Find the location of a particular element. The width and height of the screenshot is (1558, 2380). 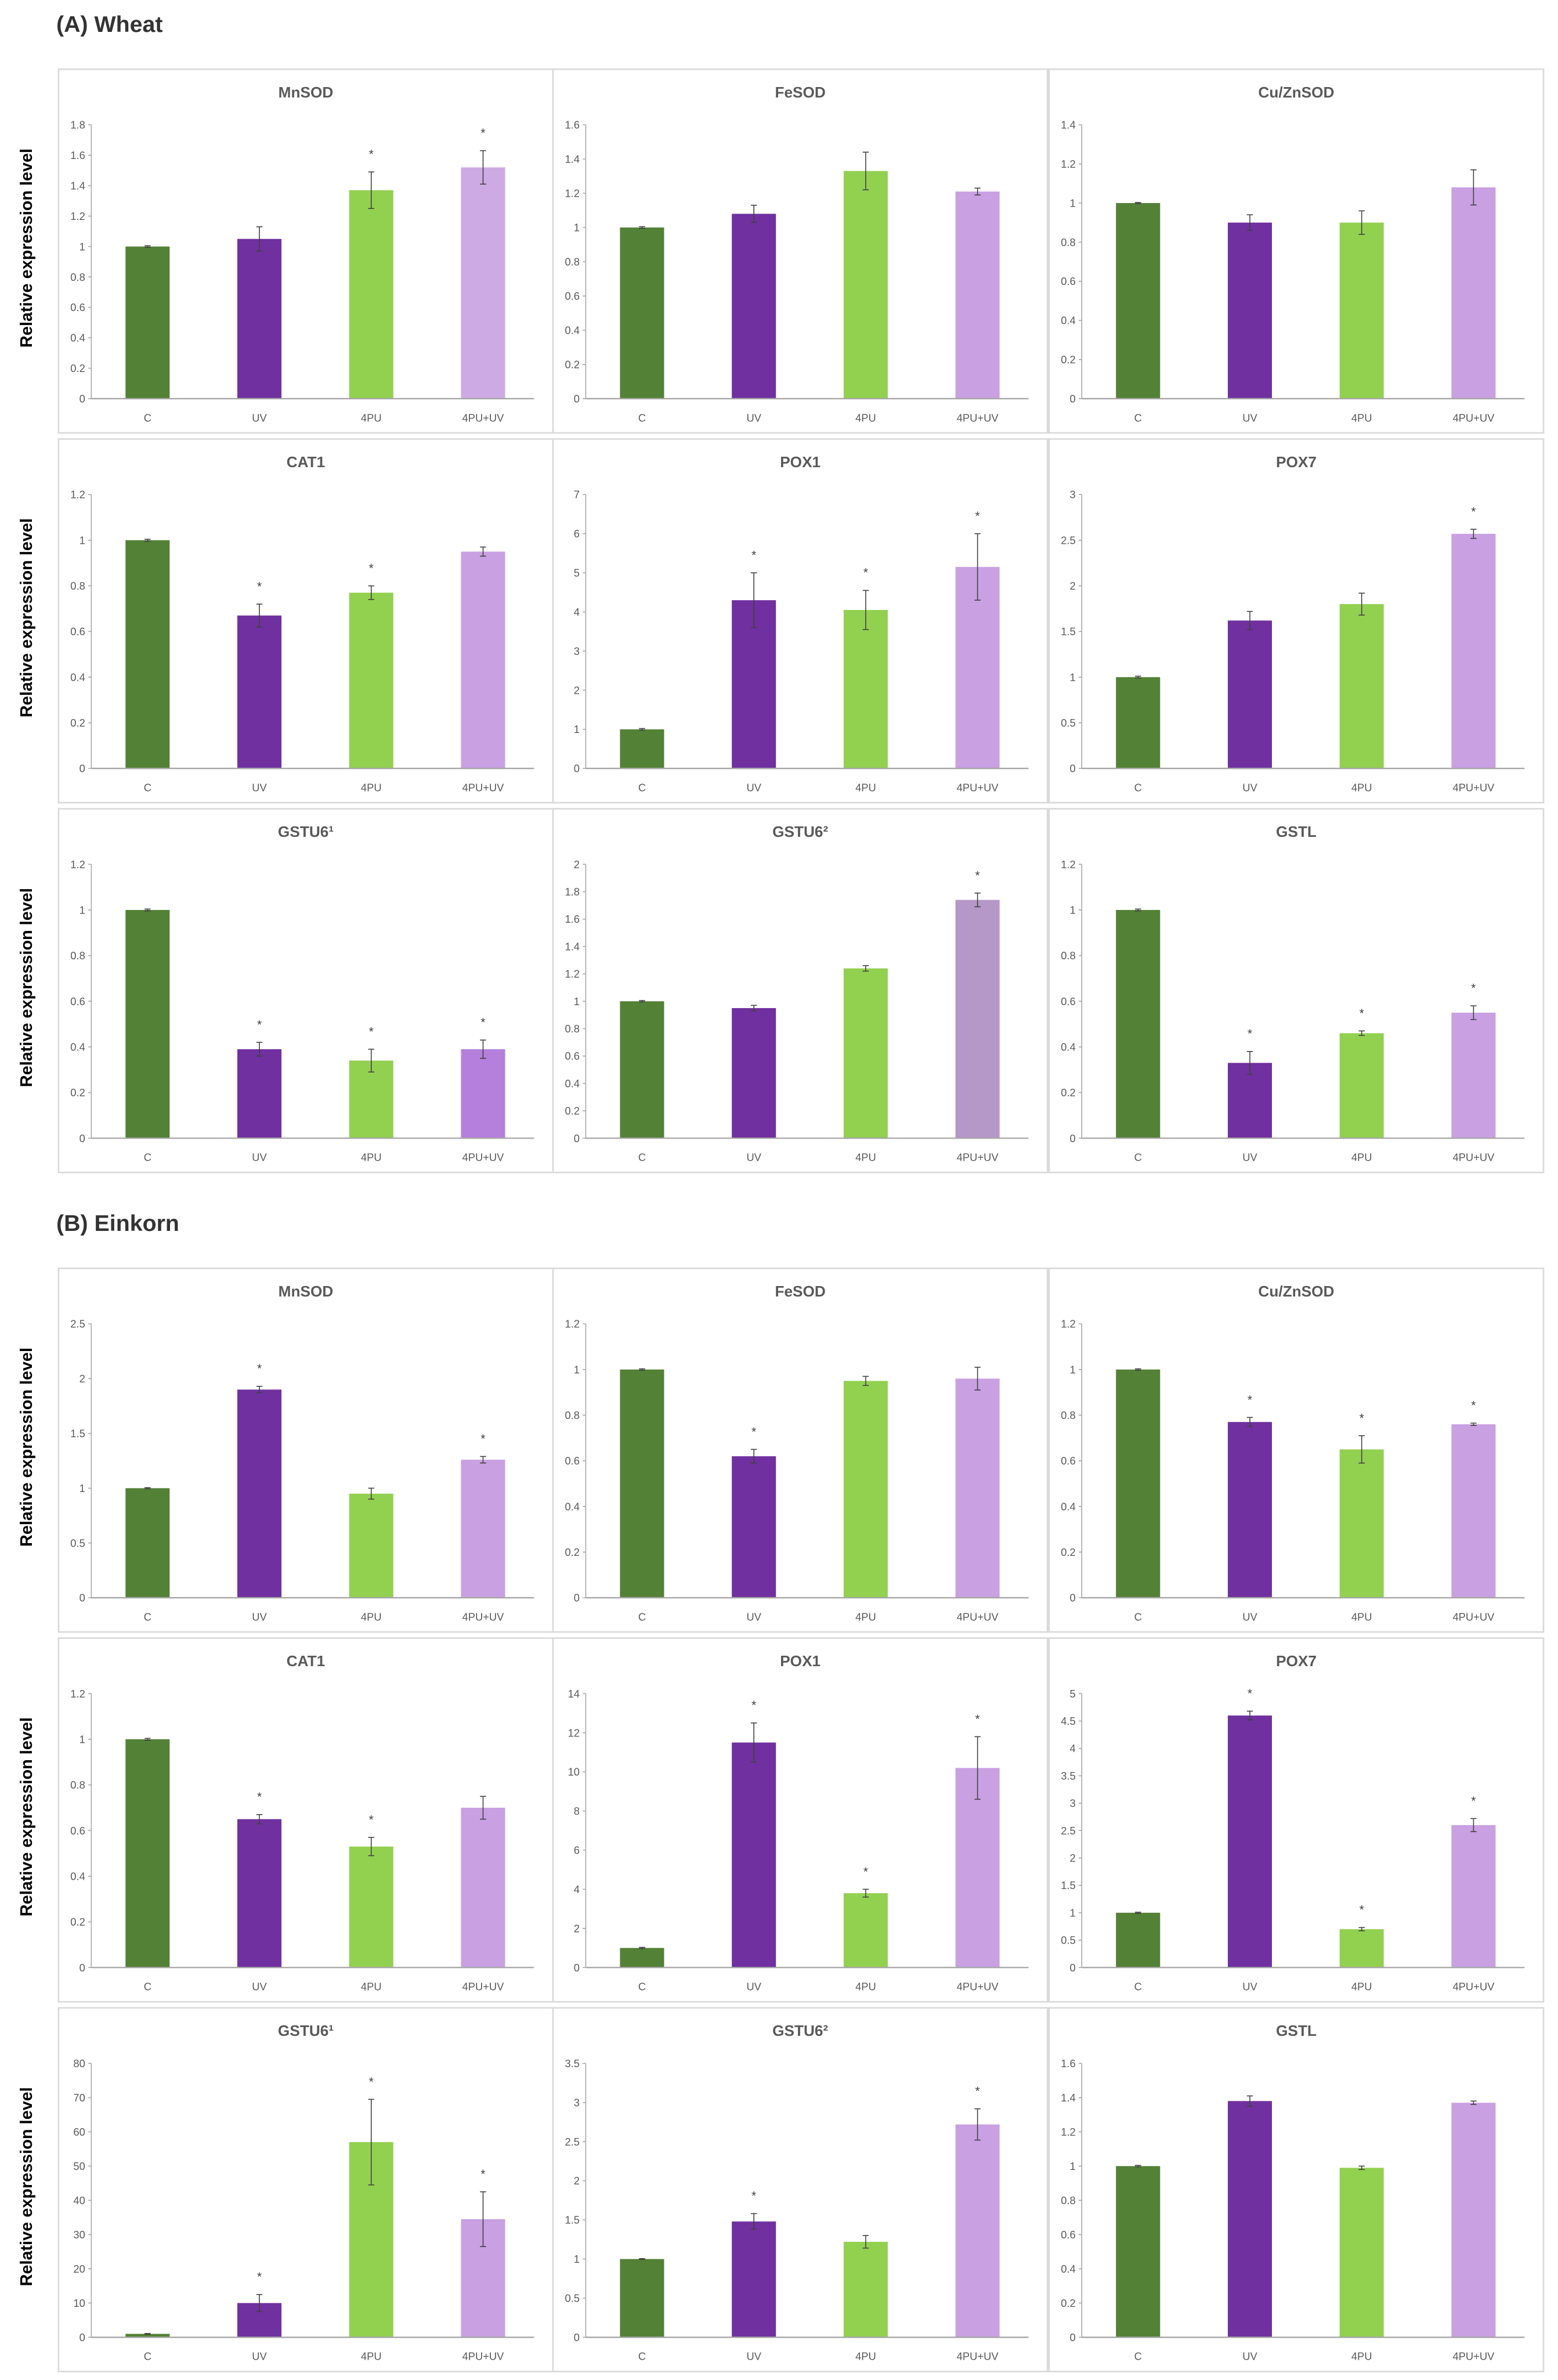

y-tick-label: 40 is located at coordinates (79, 2200).